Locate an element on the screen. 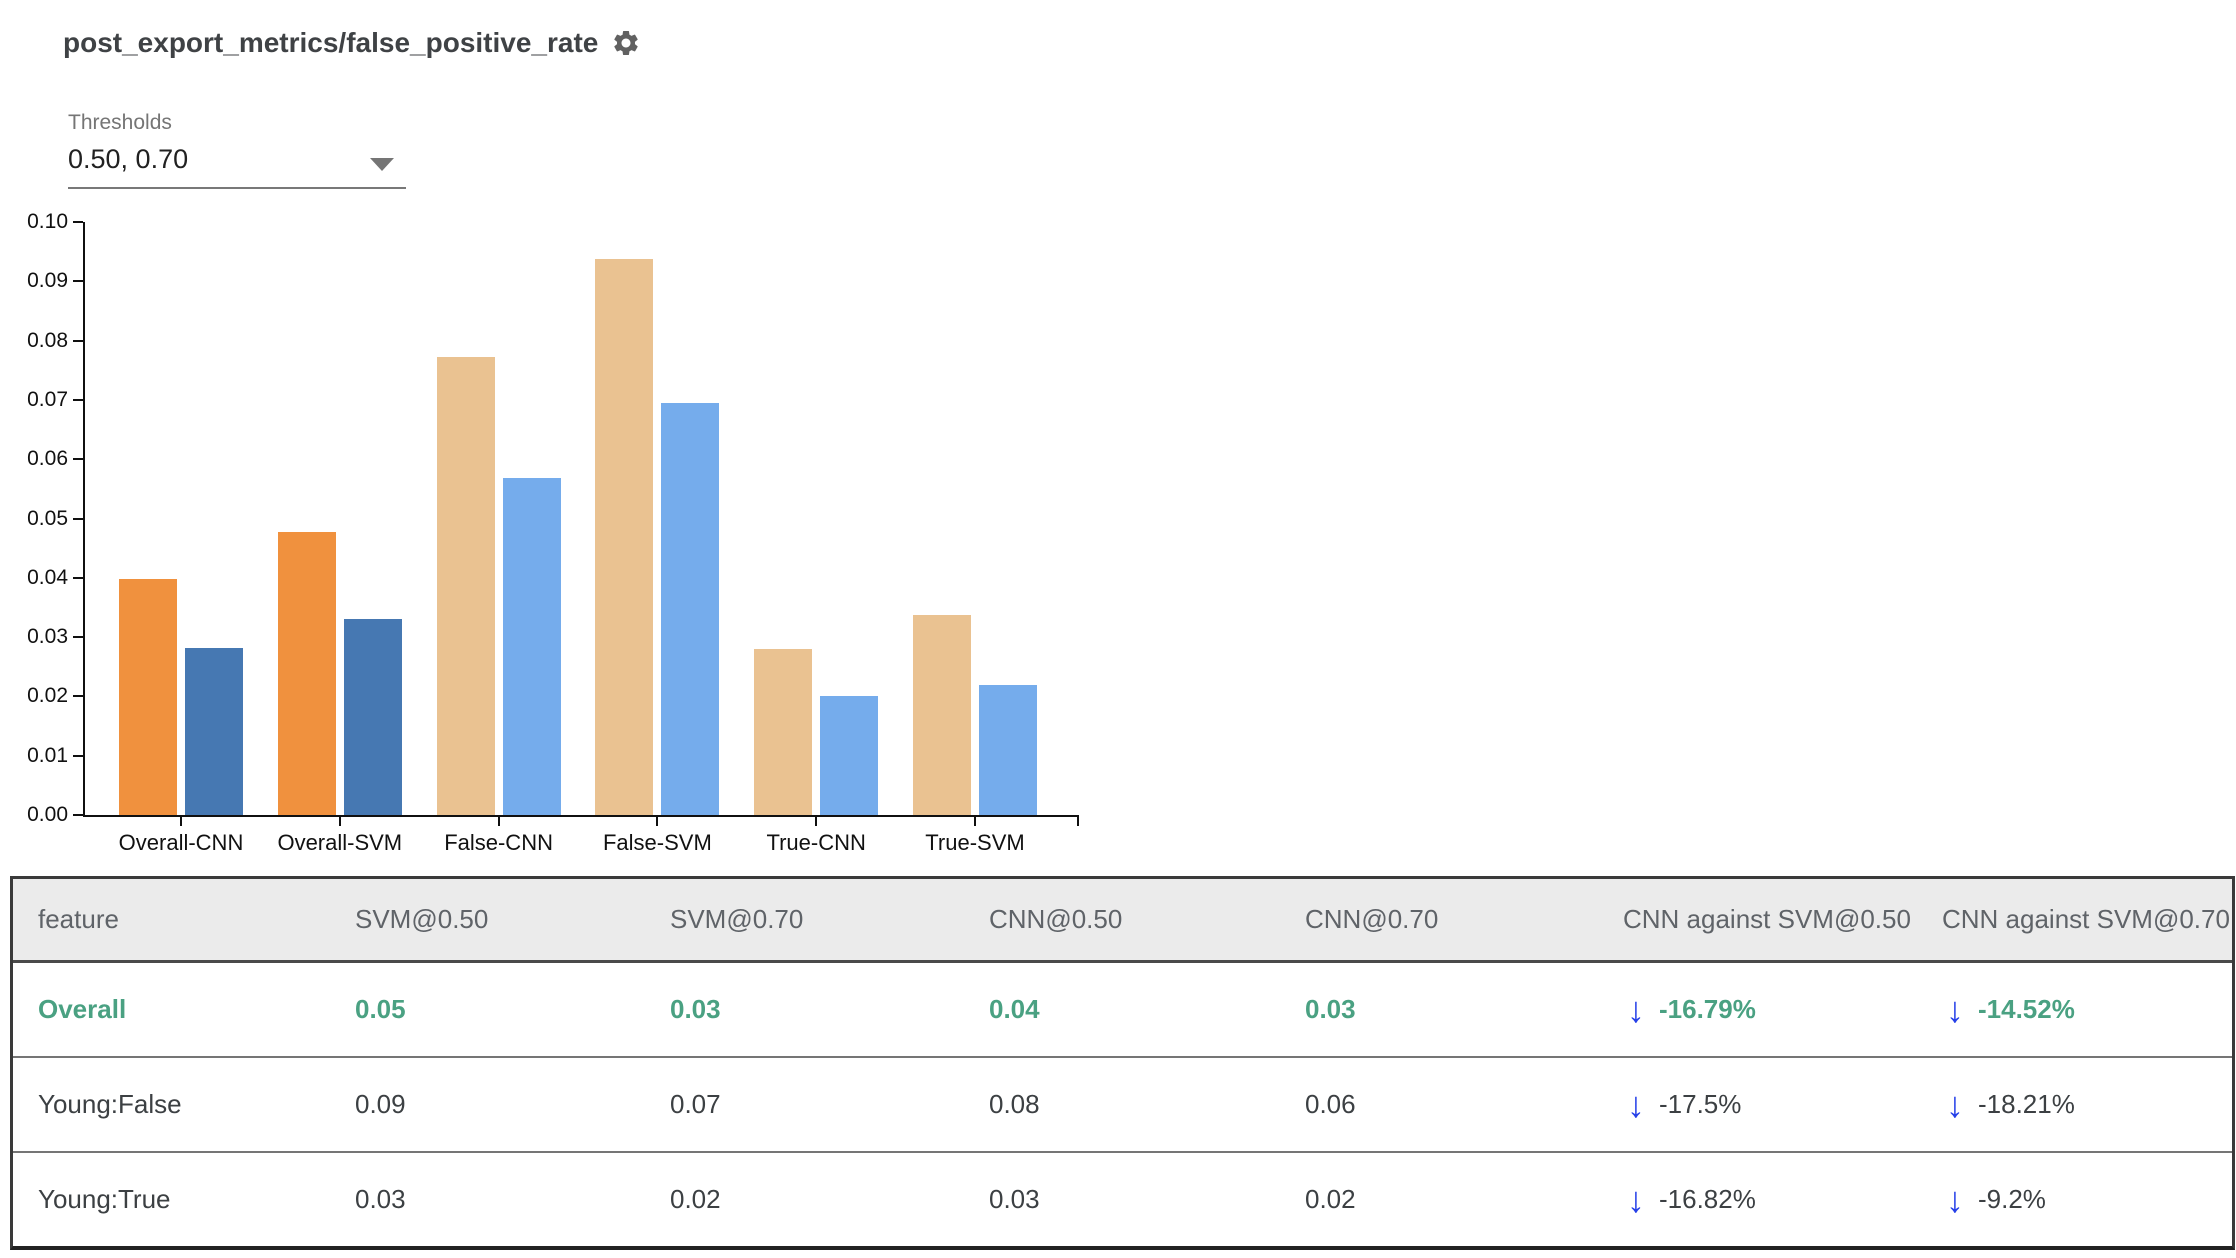 This screenshot has height=1258, width=2236. delta-value: -16.79% is located at coordinates (1707, 1009).